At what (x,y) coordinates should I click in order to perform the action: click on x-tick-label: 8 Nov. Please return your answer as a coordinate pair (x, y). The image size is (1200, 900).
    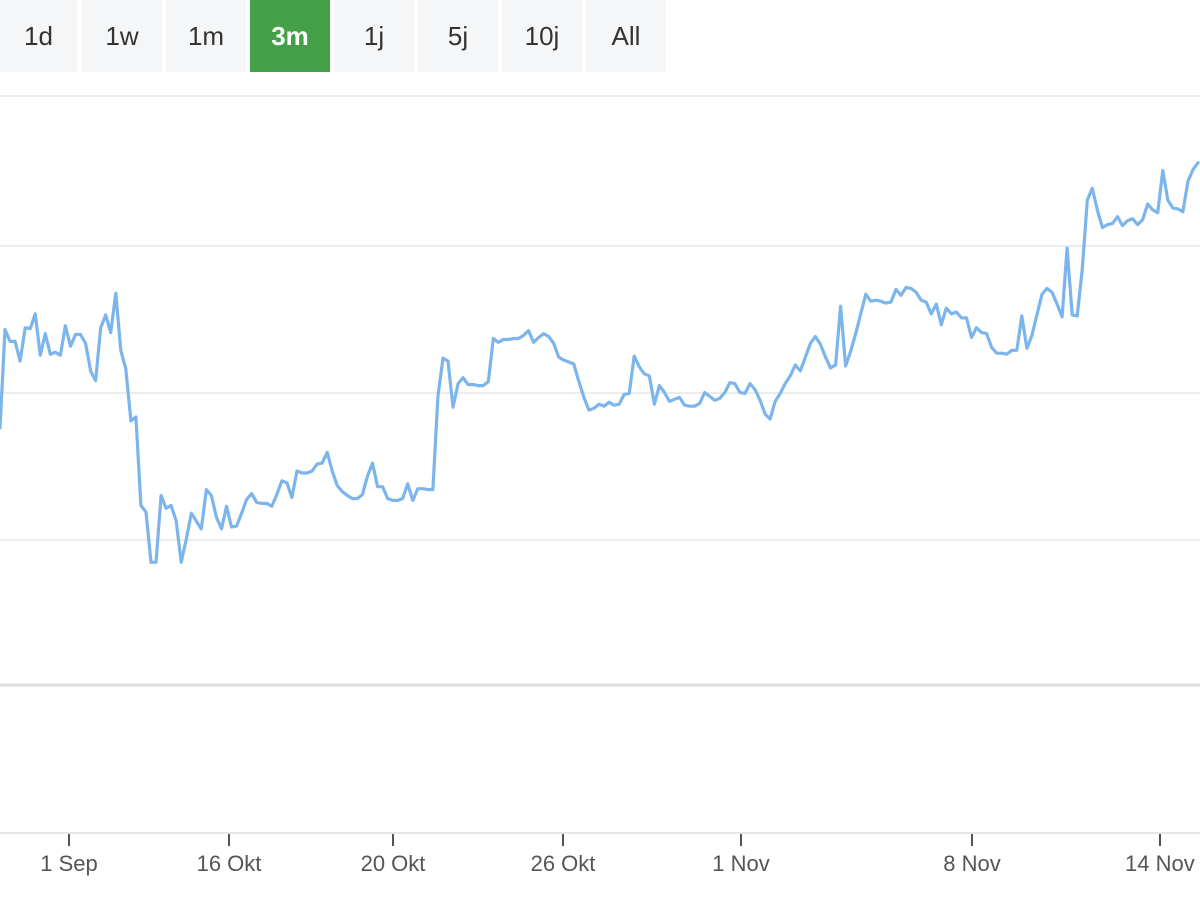
    Looking at the image, I should click on (971, 863).